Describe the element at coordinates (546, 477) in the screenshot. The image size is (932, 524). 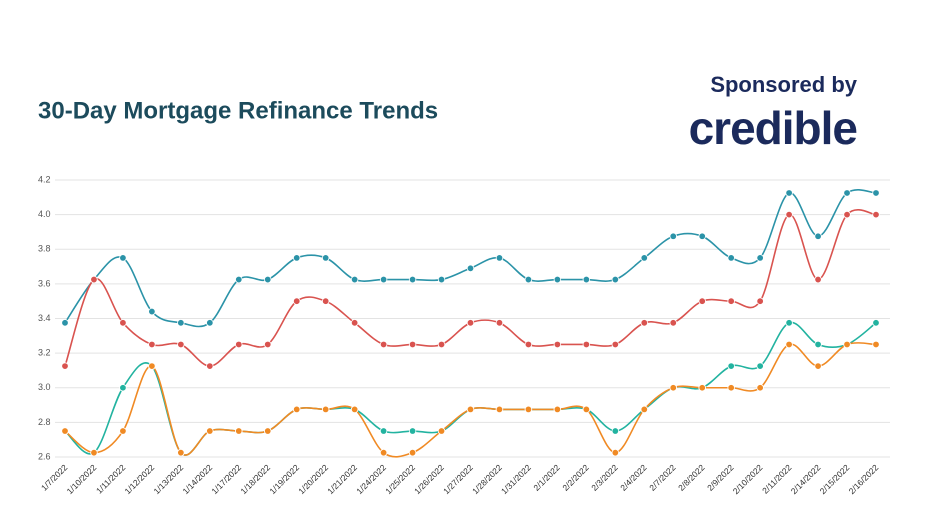
I see `x-tick-label: 2/1/2022` at that location.